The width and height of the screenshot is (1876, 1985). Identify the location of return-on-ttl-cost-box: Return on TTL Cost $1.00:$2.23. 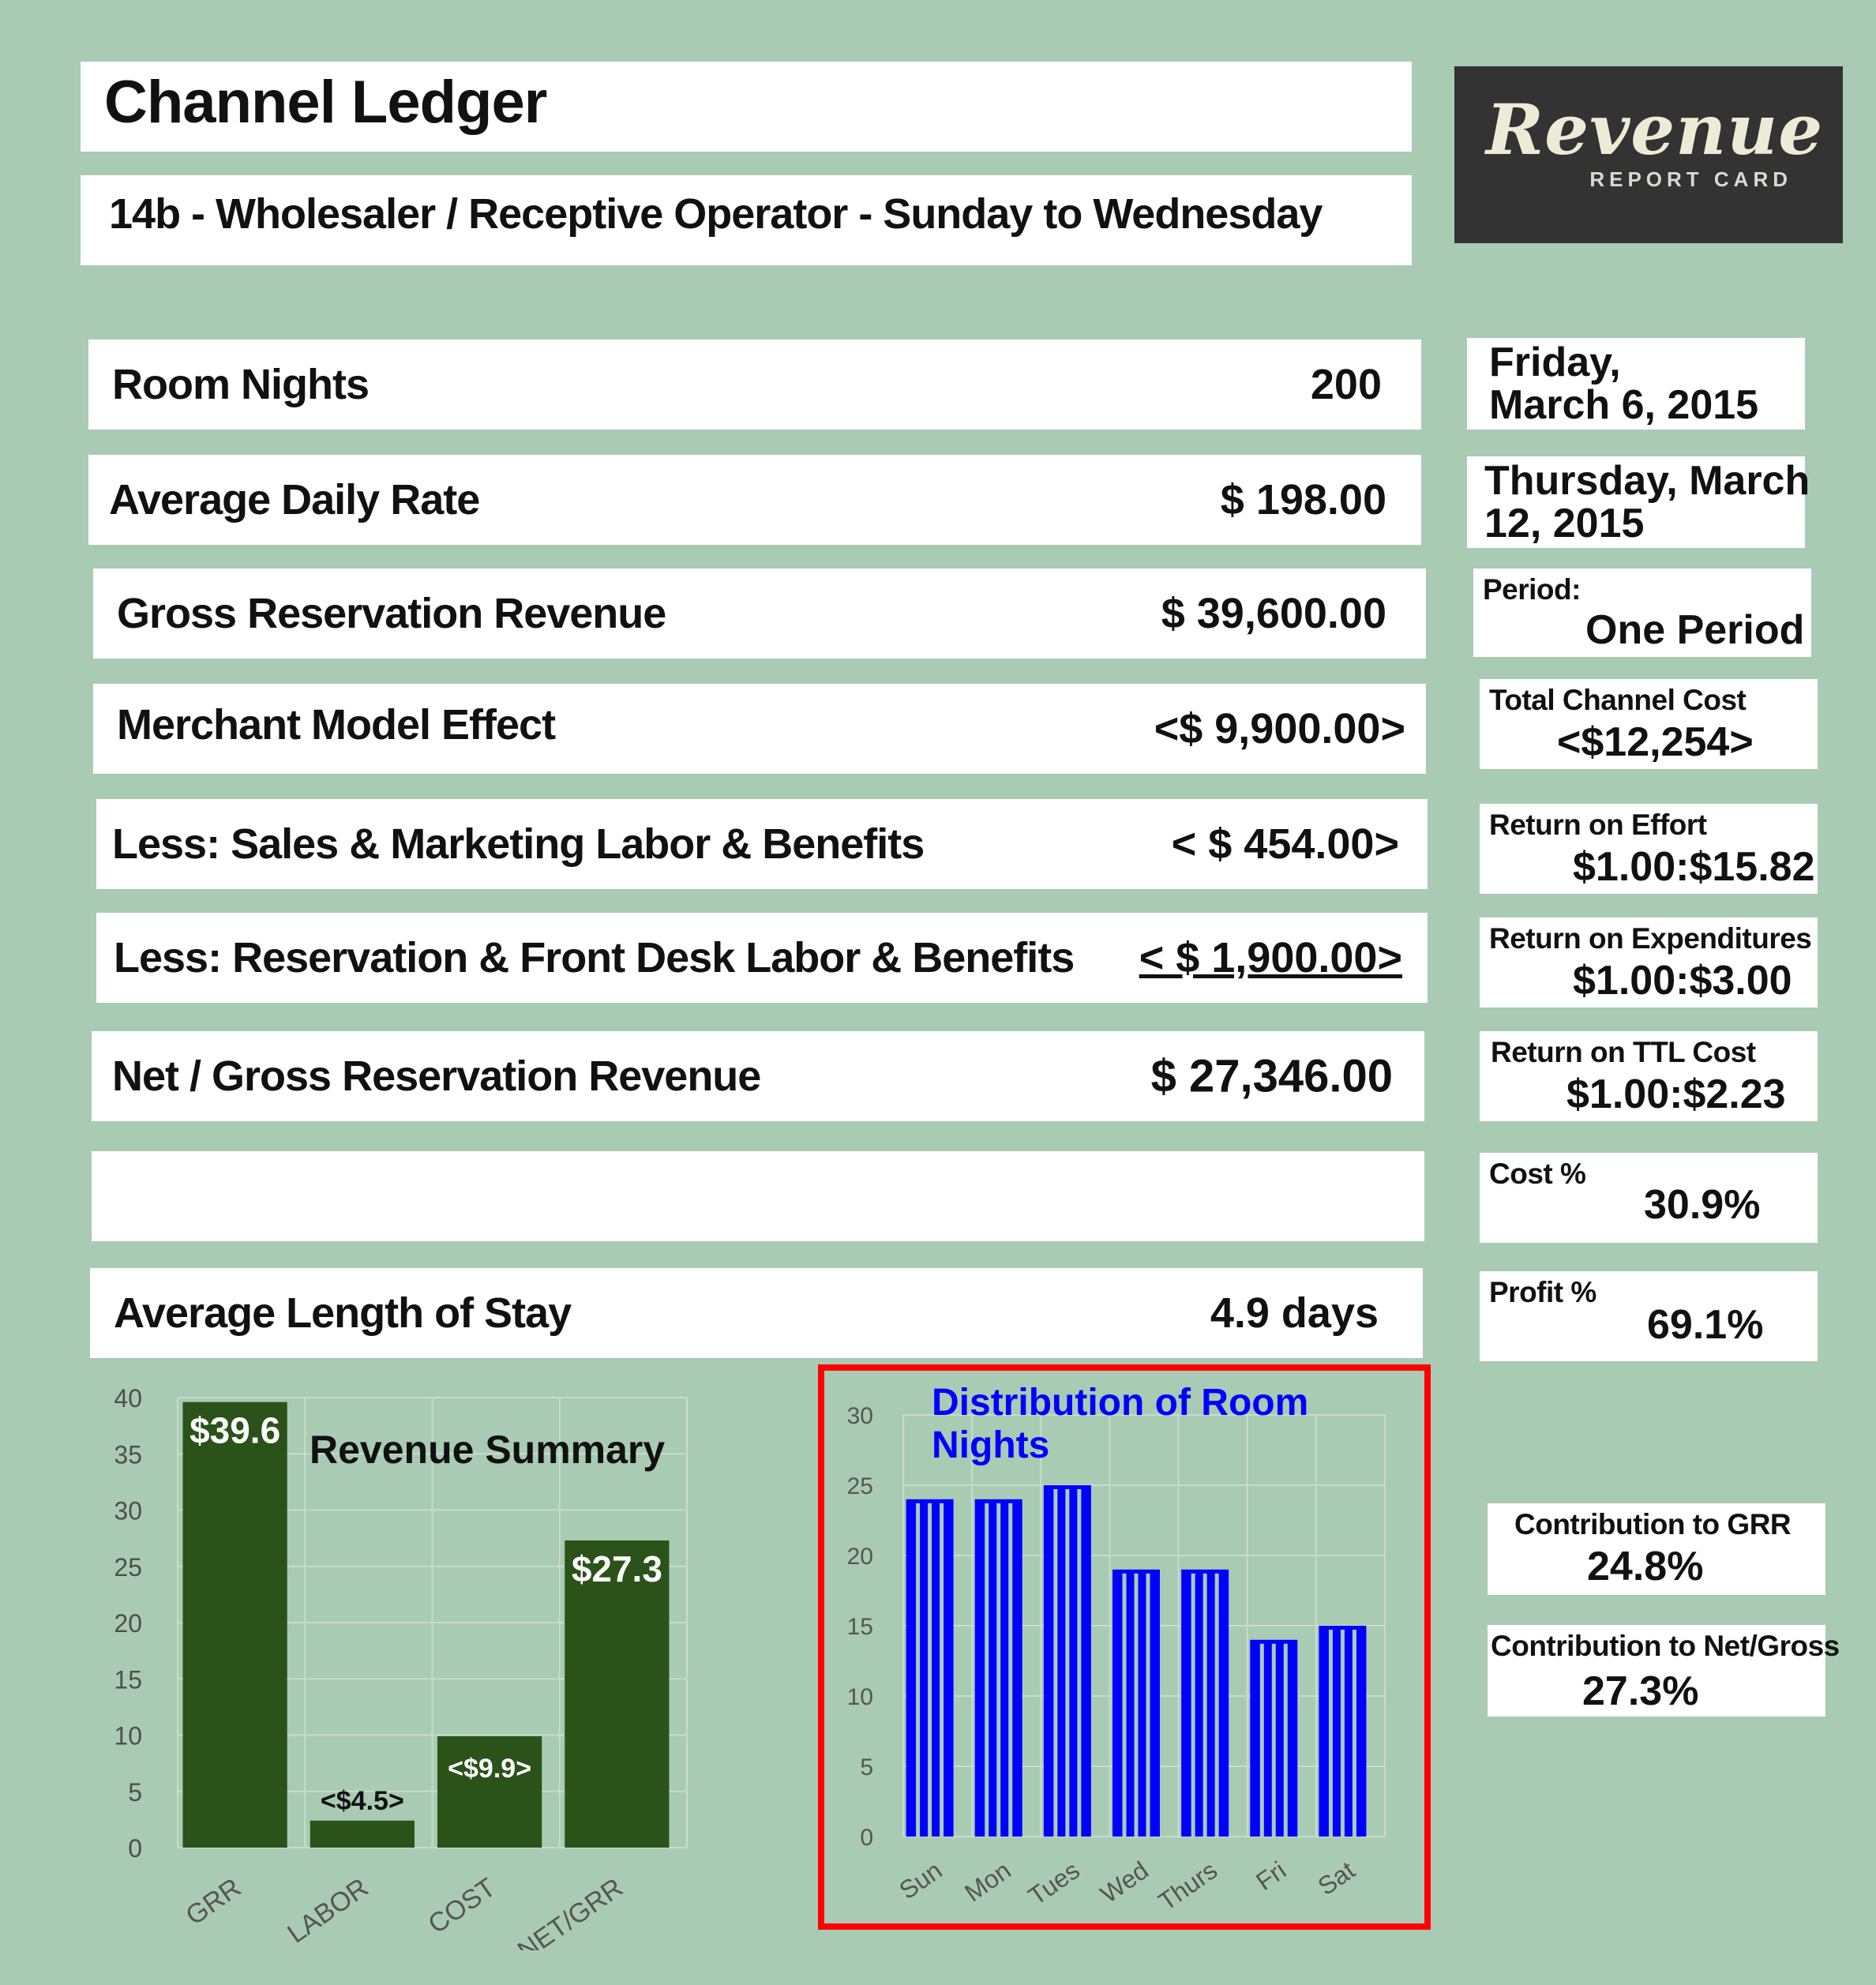
(1649, 1076).